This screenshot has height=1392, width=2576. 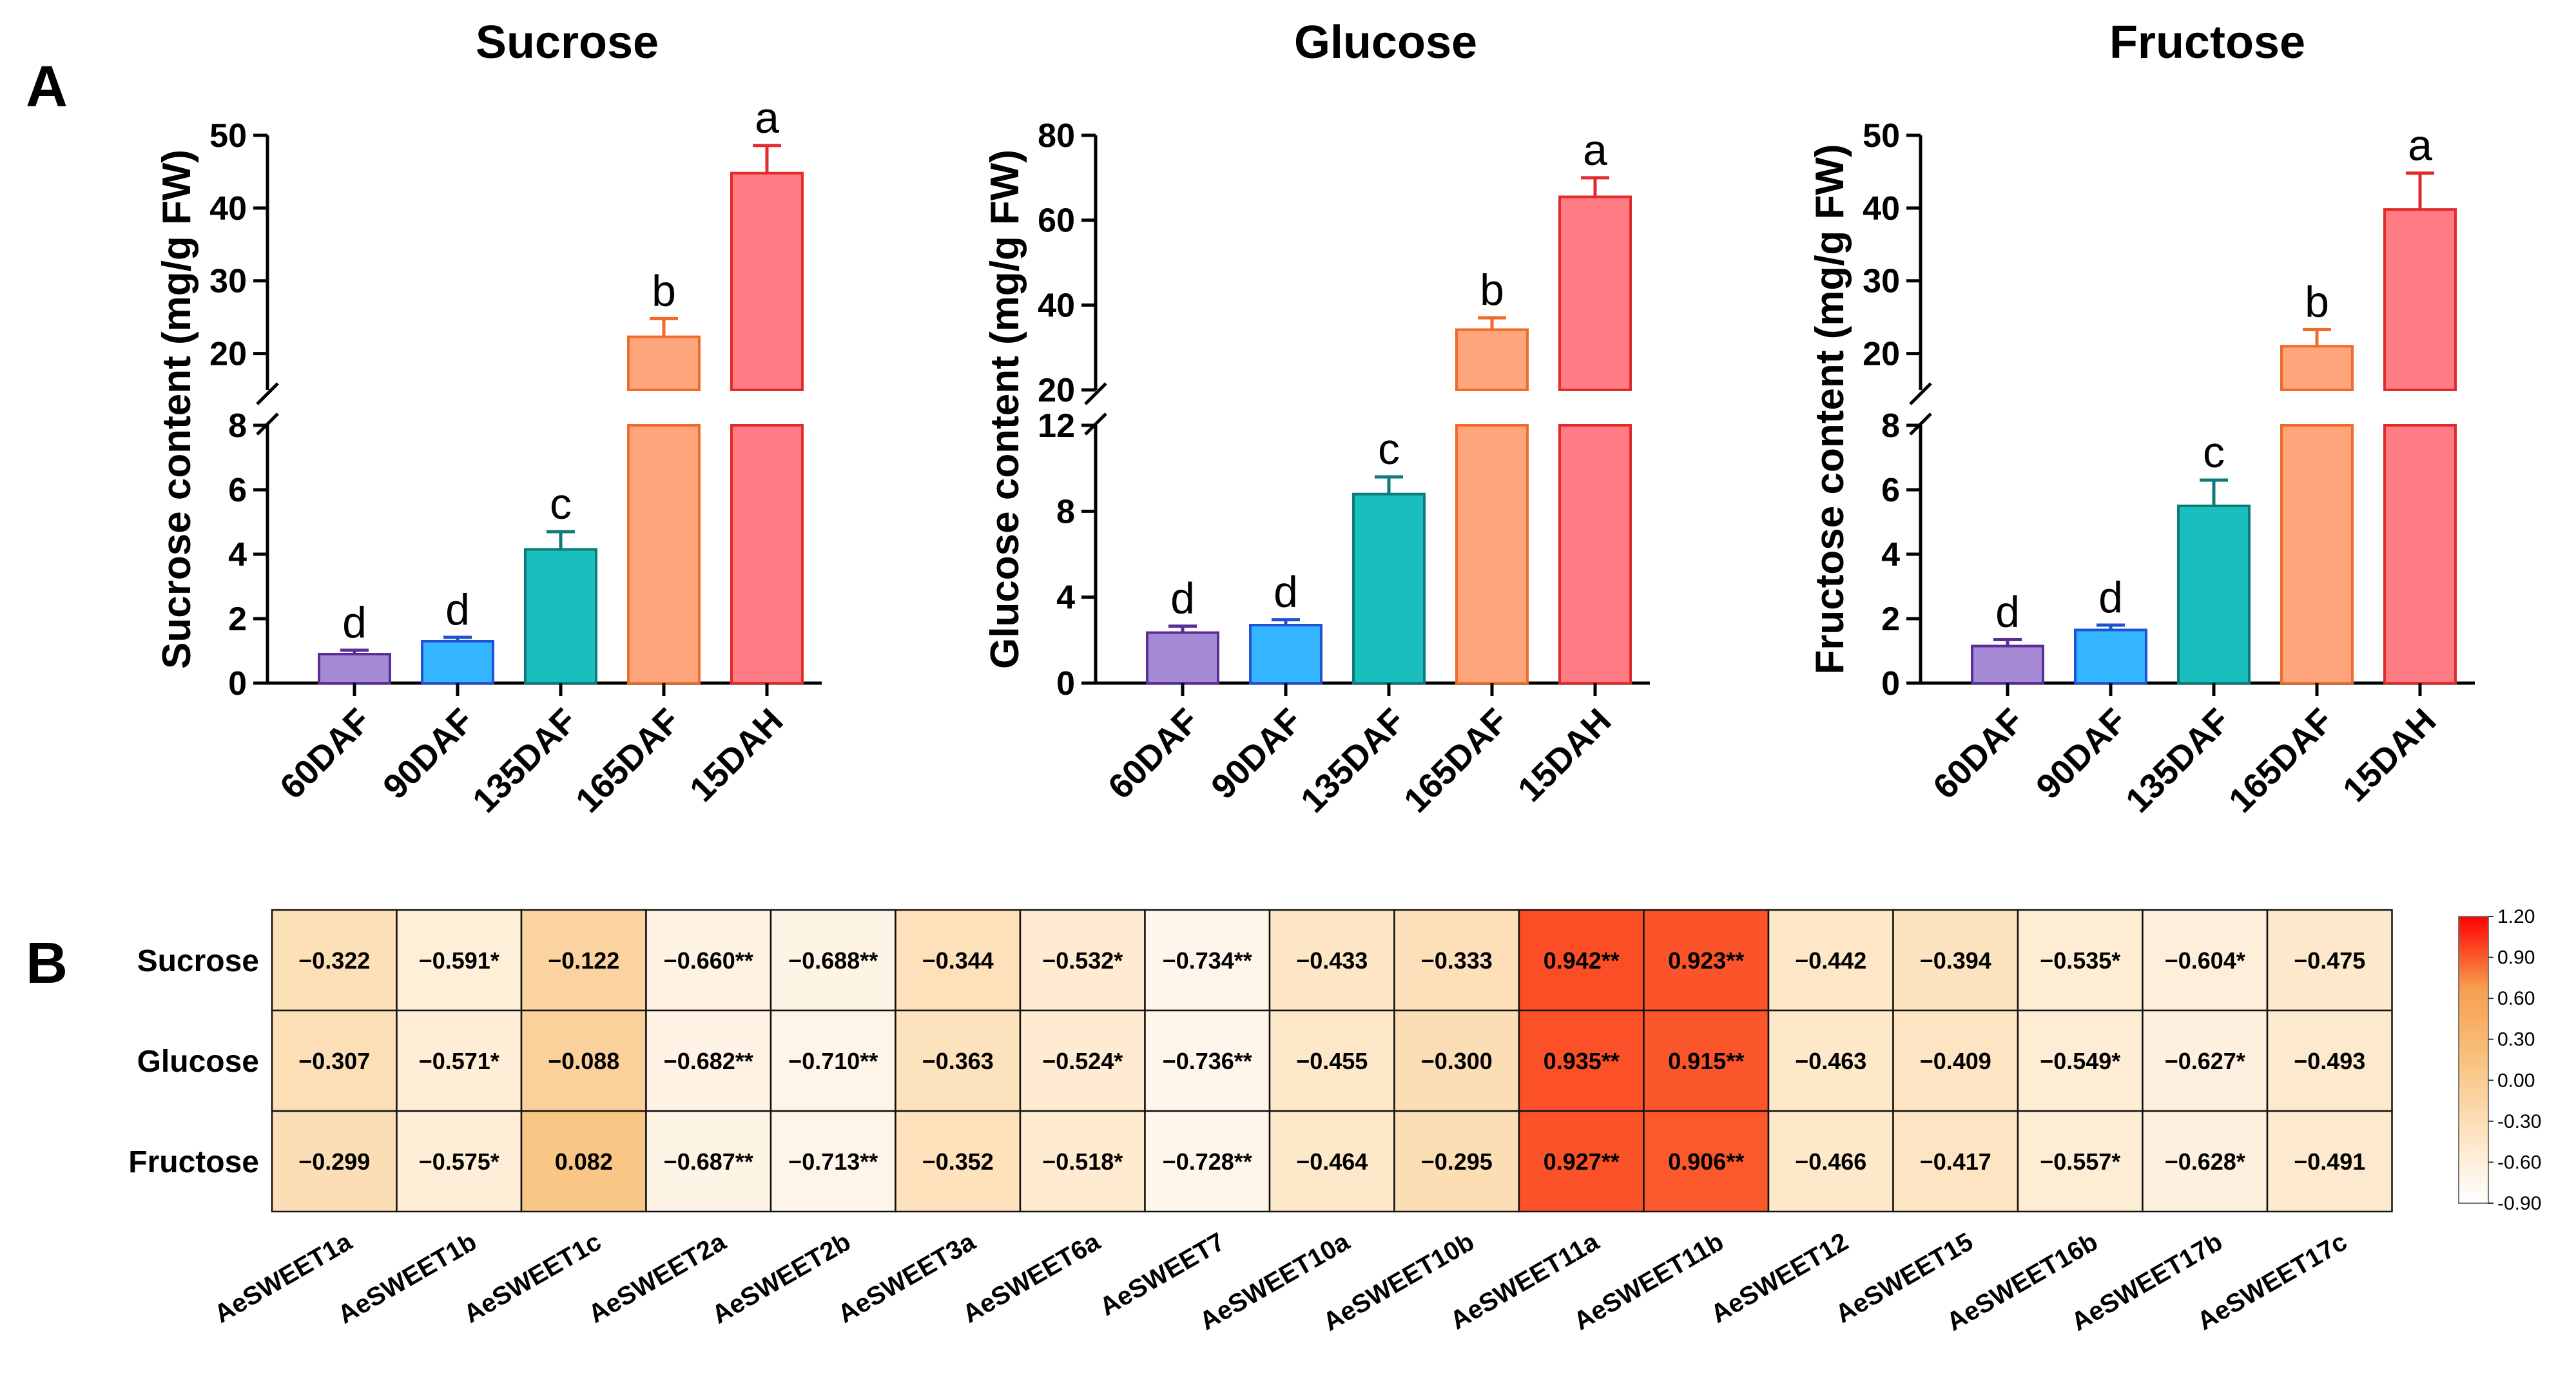 I want to click on y-tick-label: 40, so click(x=1056, y=305).